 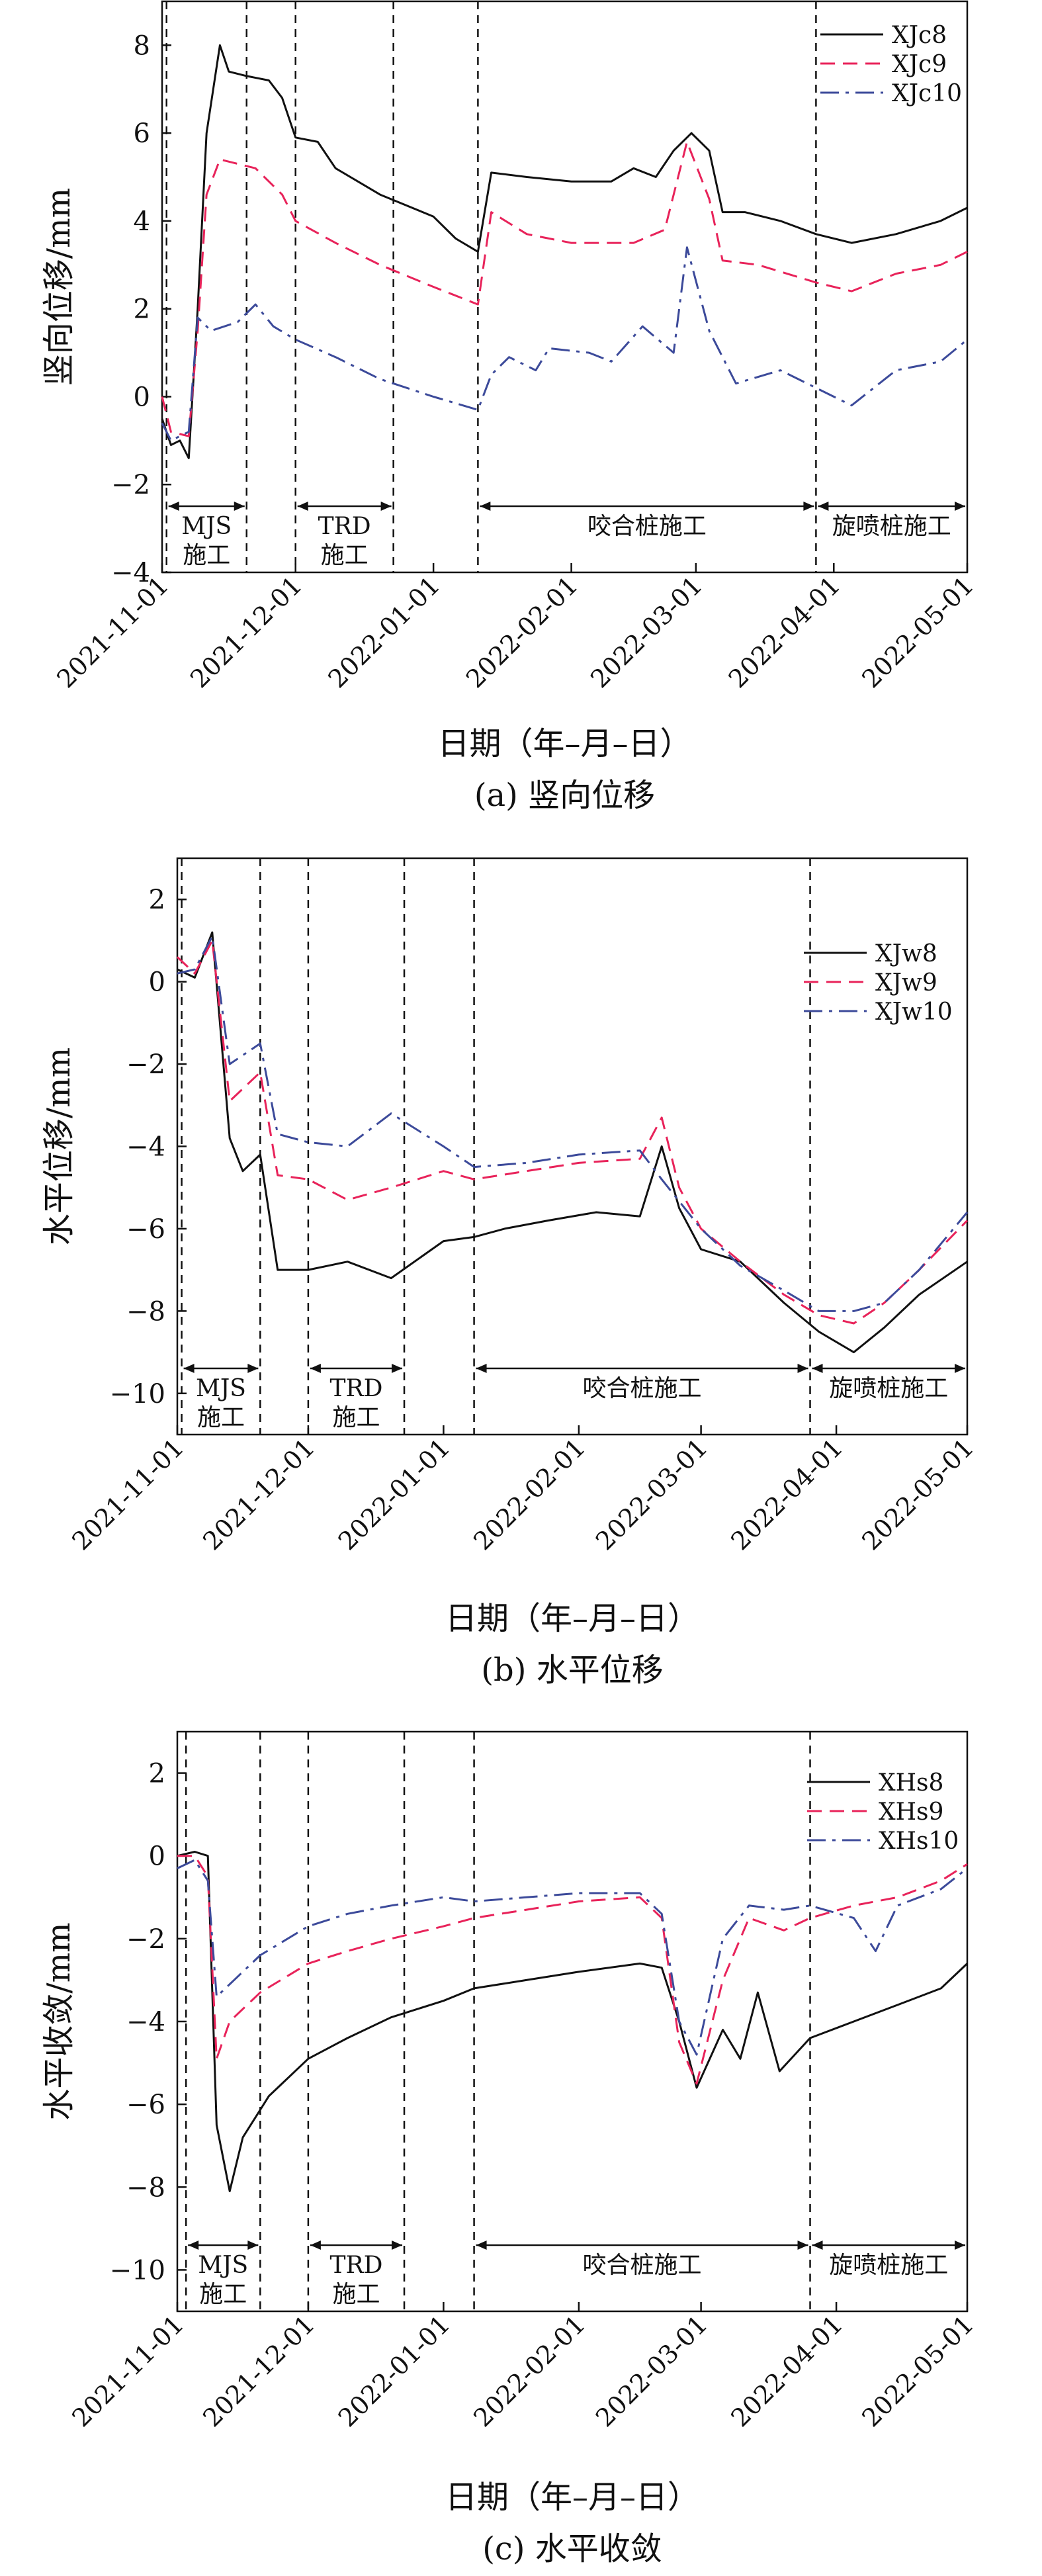 I want to click on y-tick-label: 8, so click(x=142, y=45).